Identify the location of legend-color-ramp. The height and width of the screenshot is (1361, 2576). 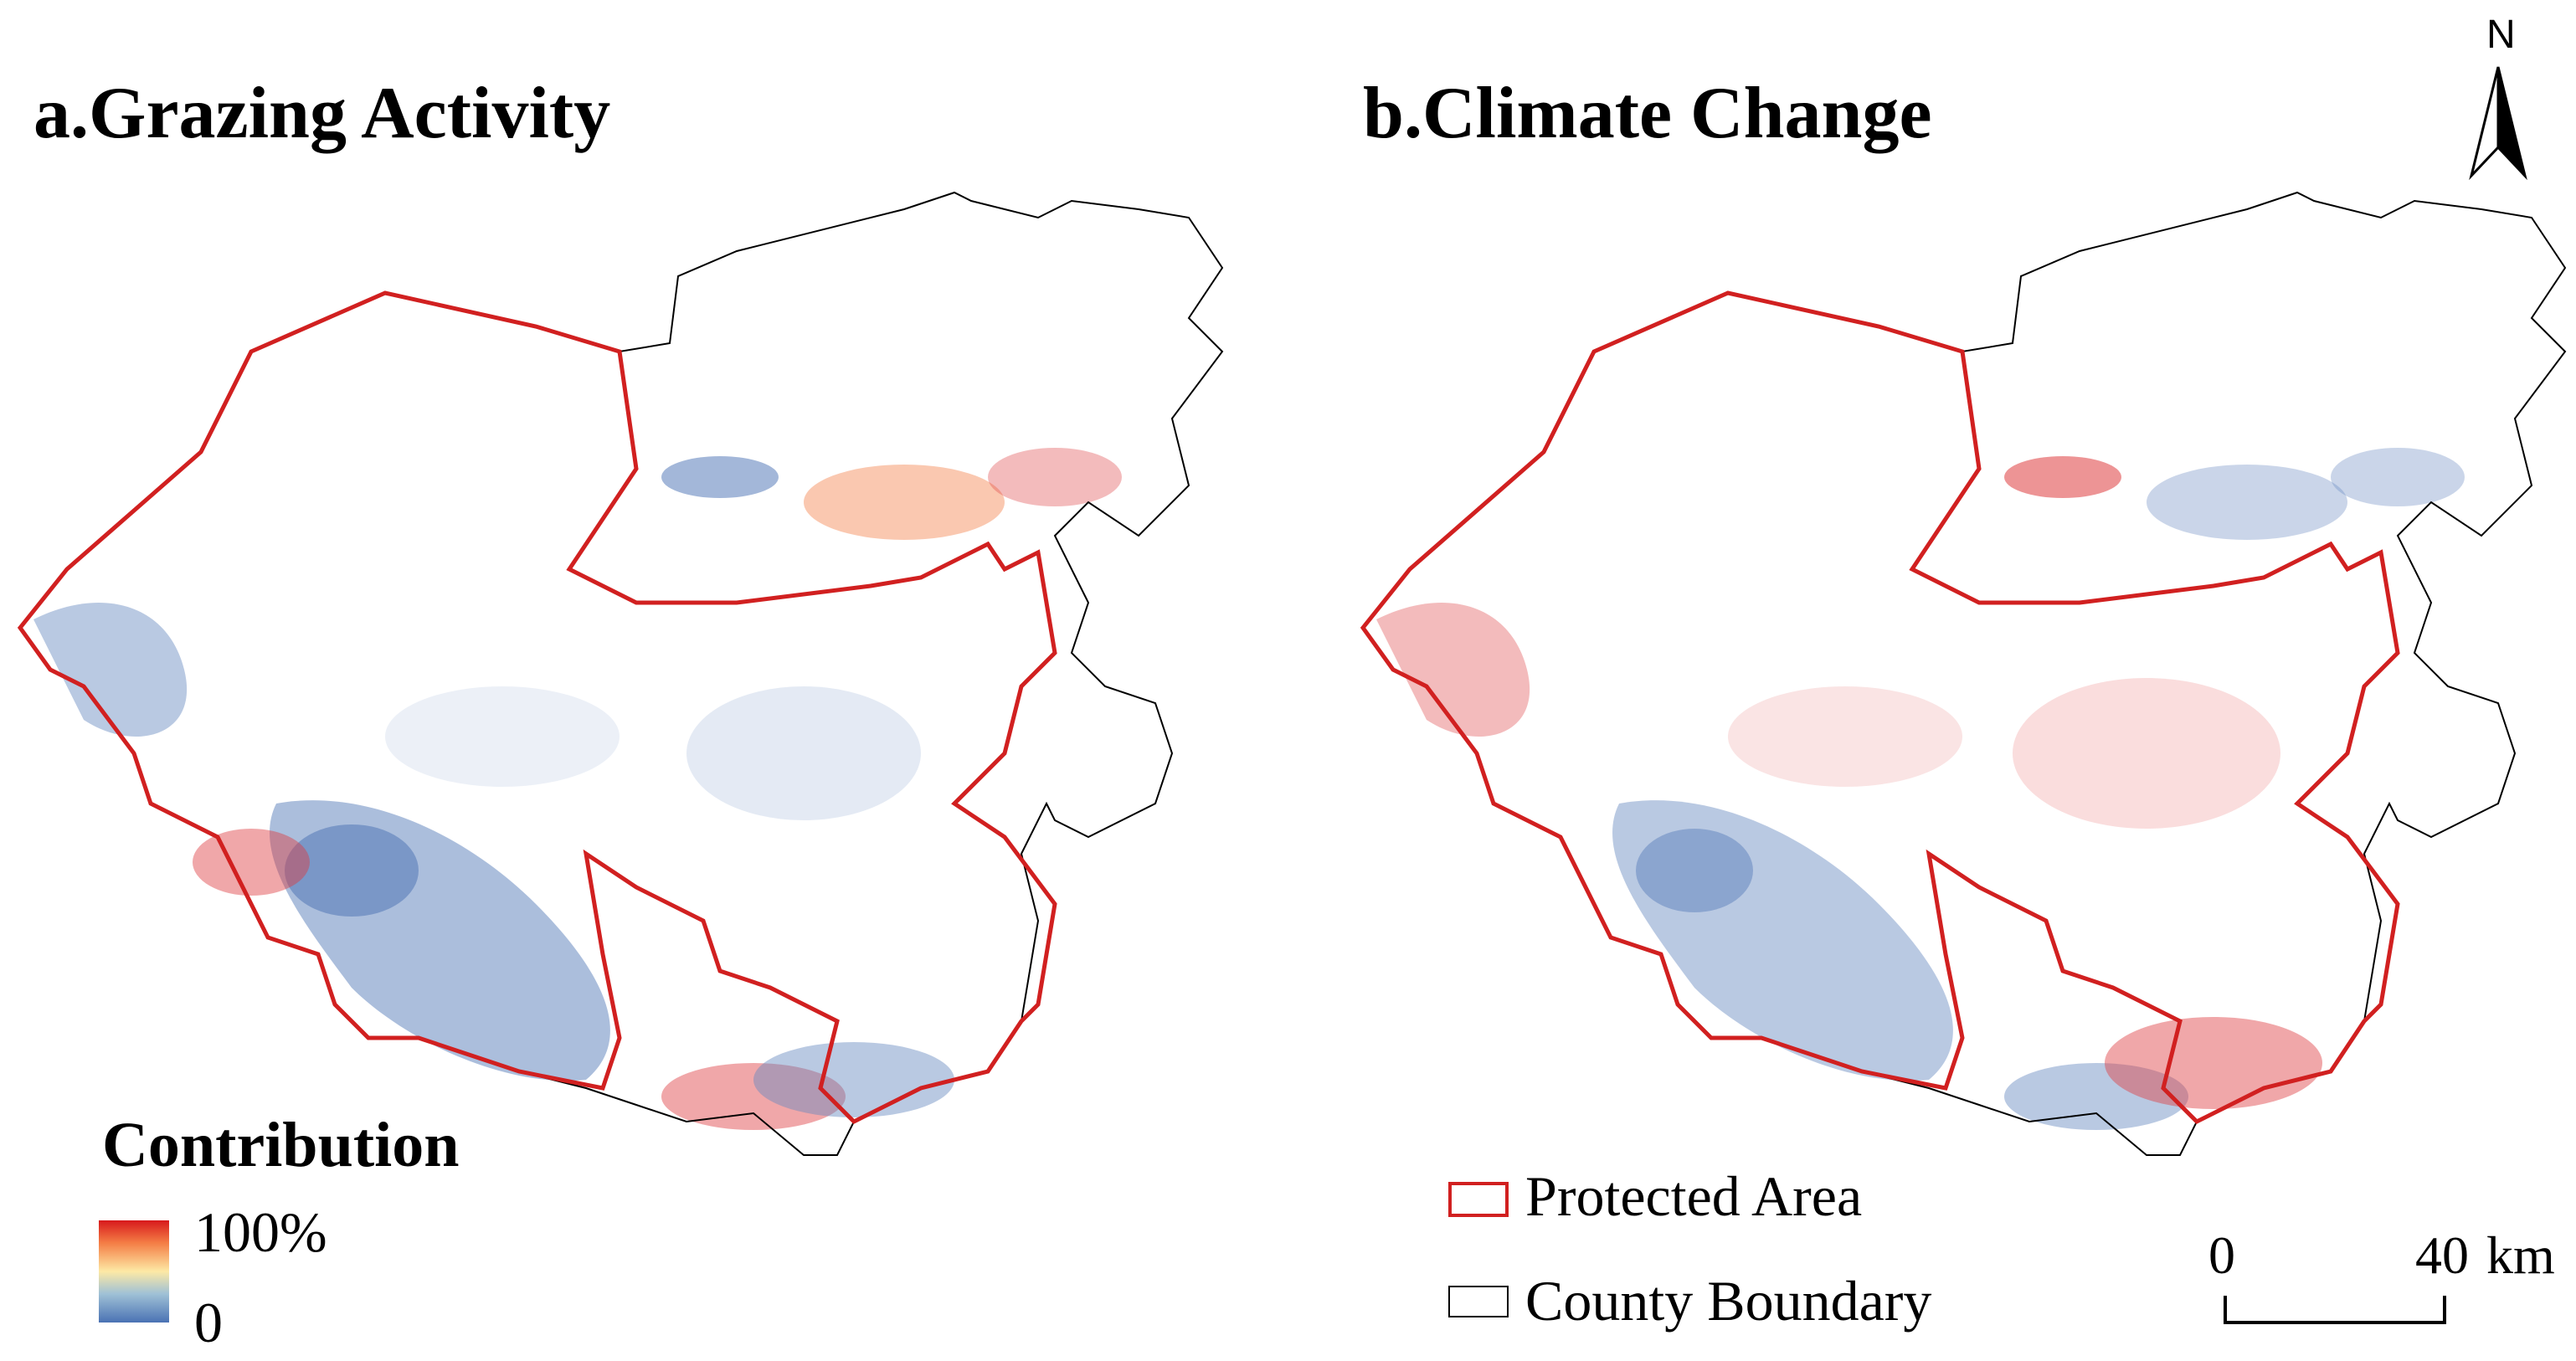
(134, 1271).